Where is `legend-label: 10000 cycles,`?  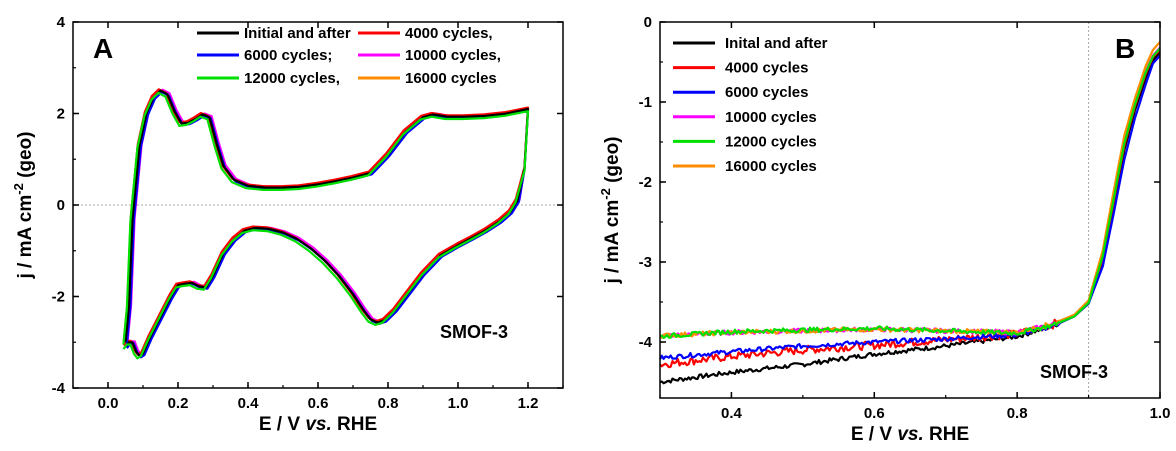 legend-label: 10000 cycles, is located at coordinates (453, 55).